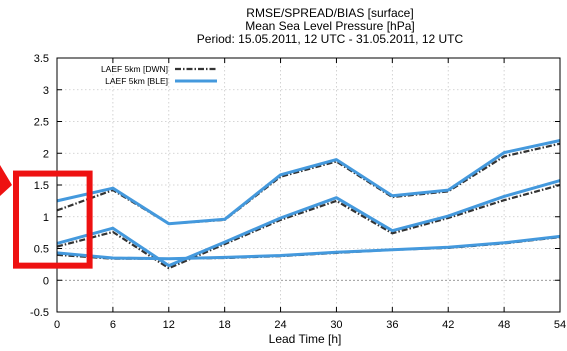 The width and height of the screenshot is (567, 351). Describe the element at coordinates (113, 325) in the screenshot. I see `x-tick-label: 6` at that location.